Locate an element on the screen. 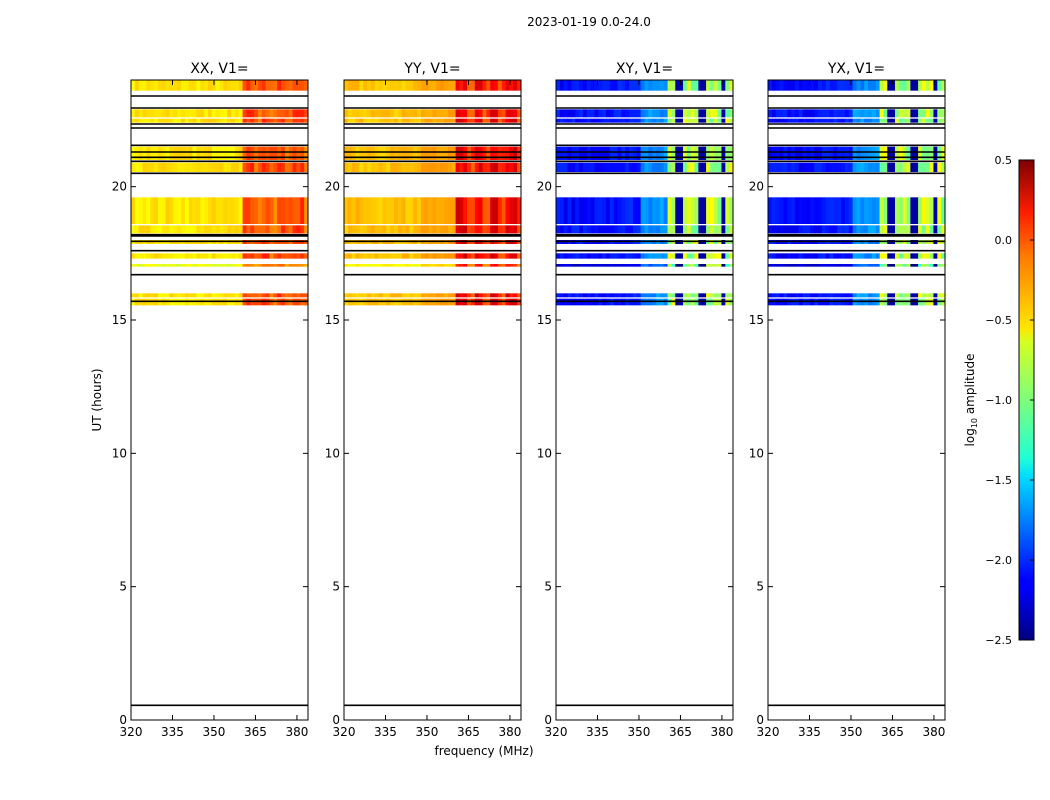 The width and height of the screenshot is (1050, 800). colorbar-label: log10 amplitude is located at coordinates (971, 400).